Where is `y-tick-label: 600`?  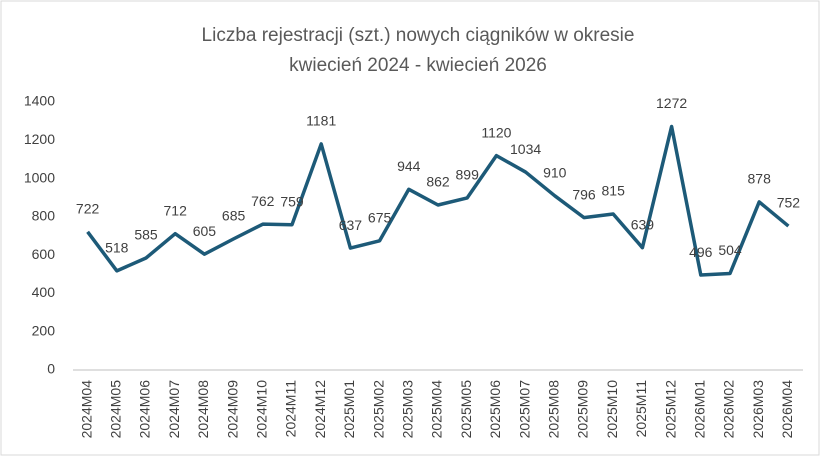 y-tick-label: 600 is located at coordinates (44, 254).